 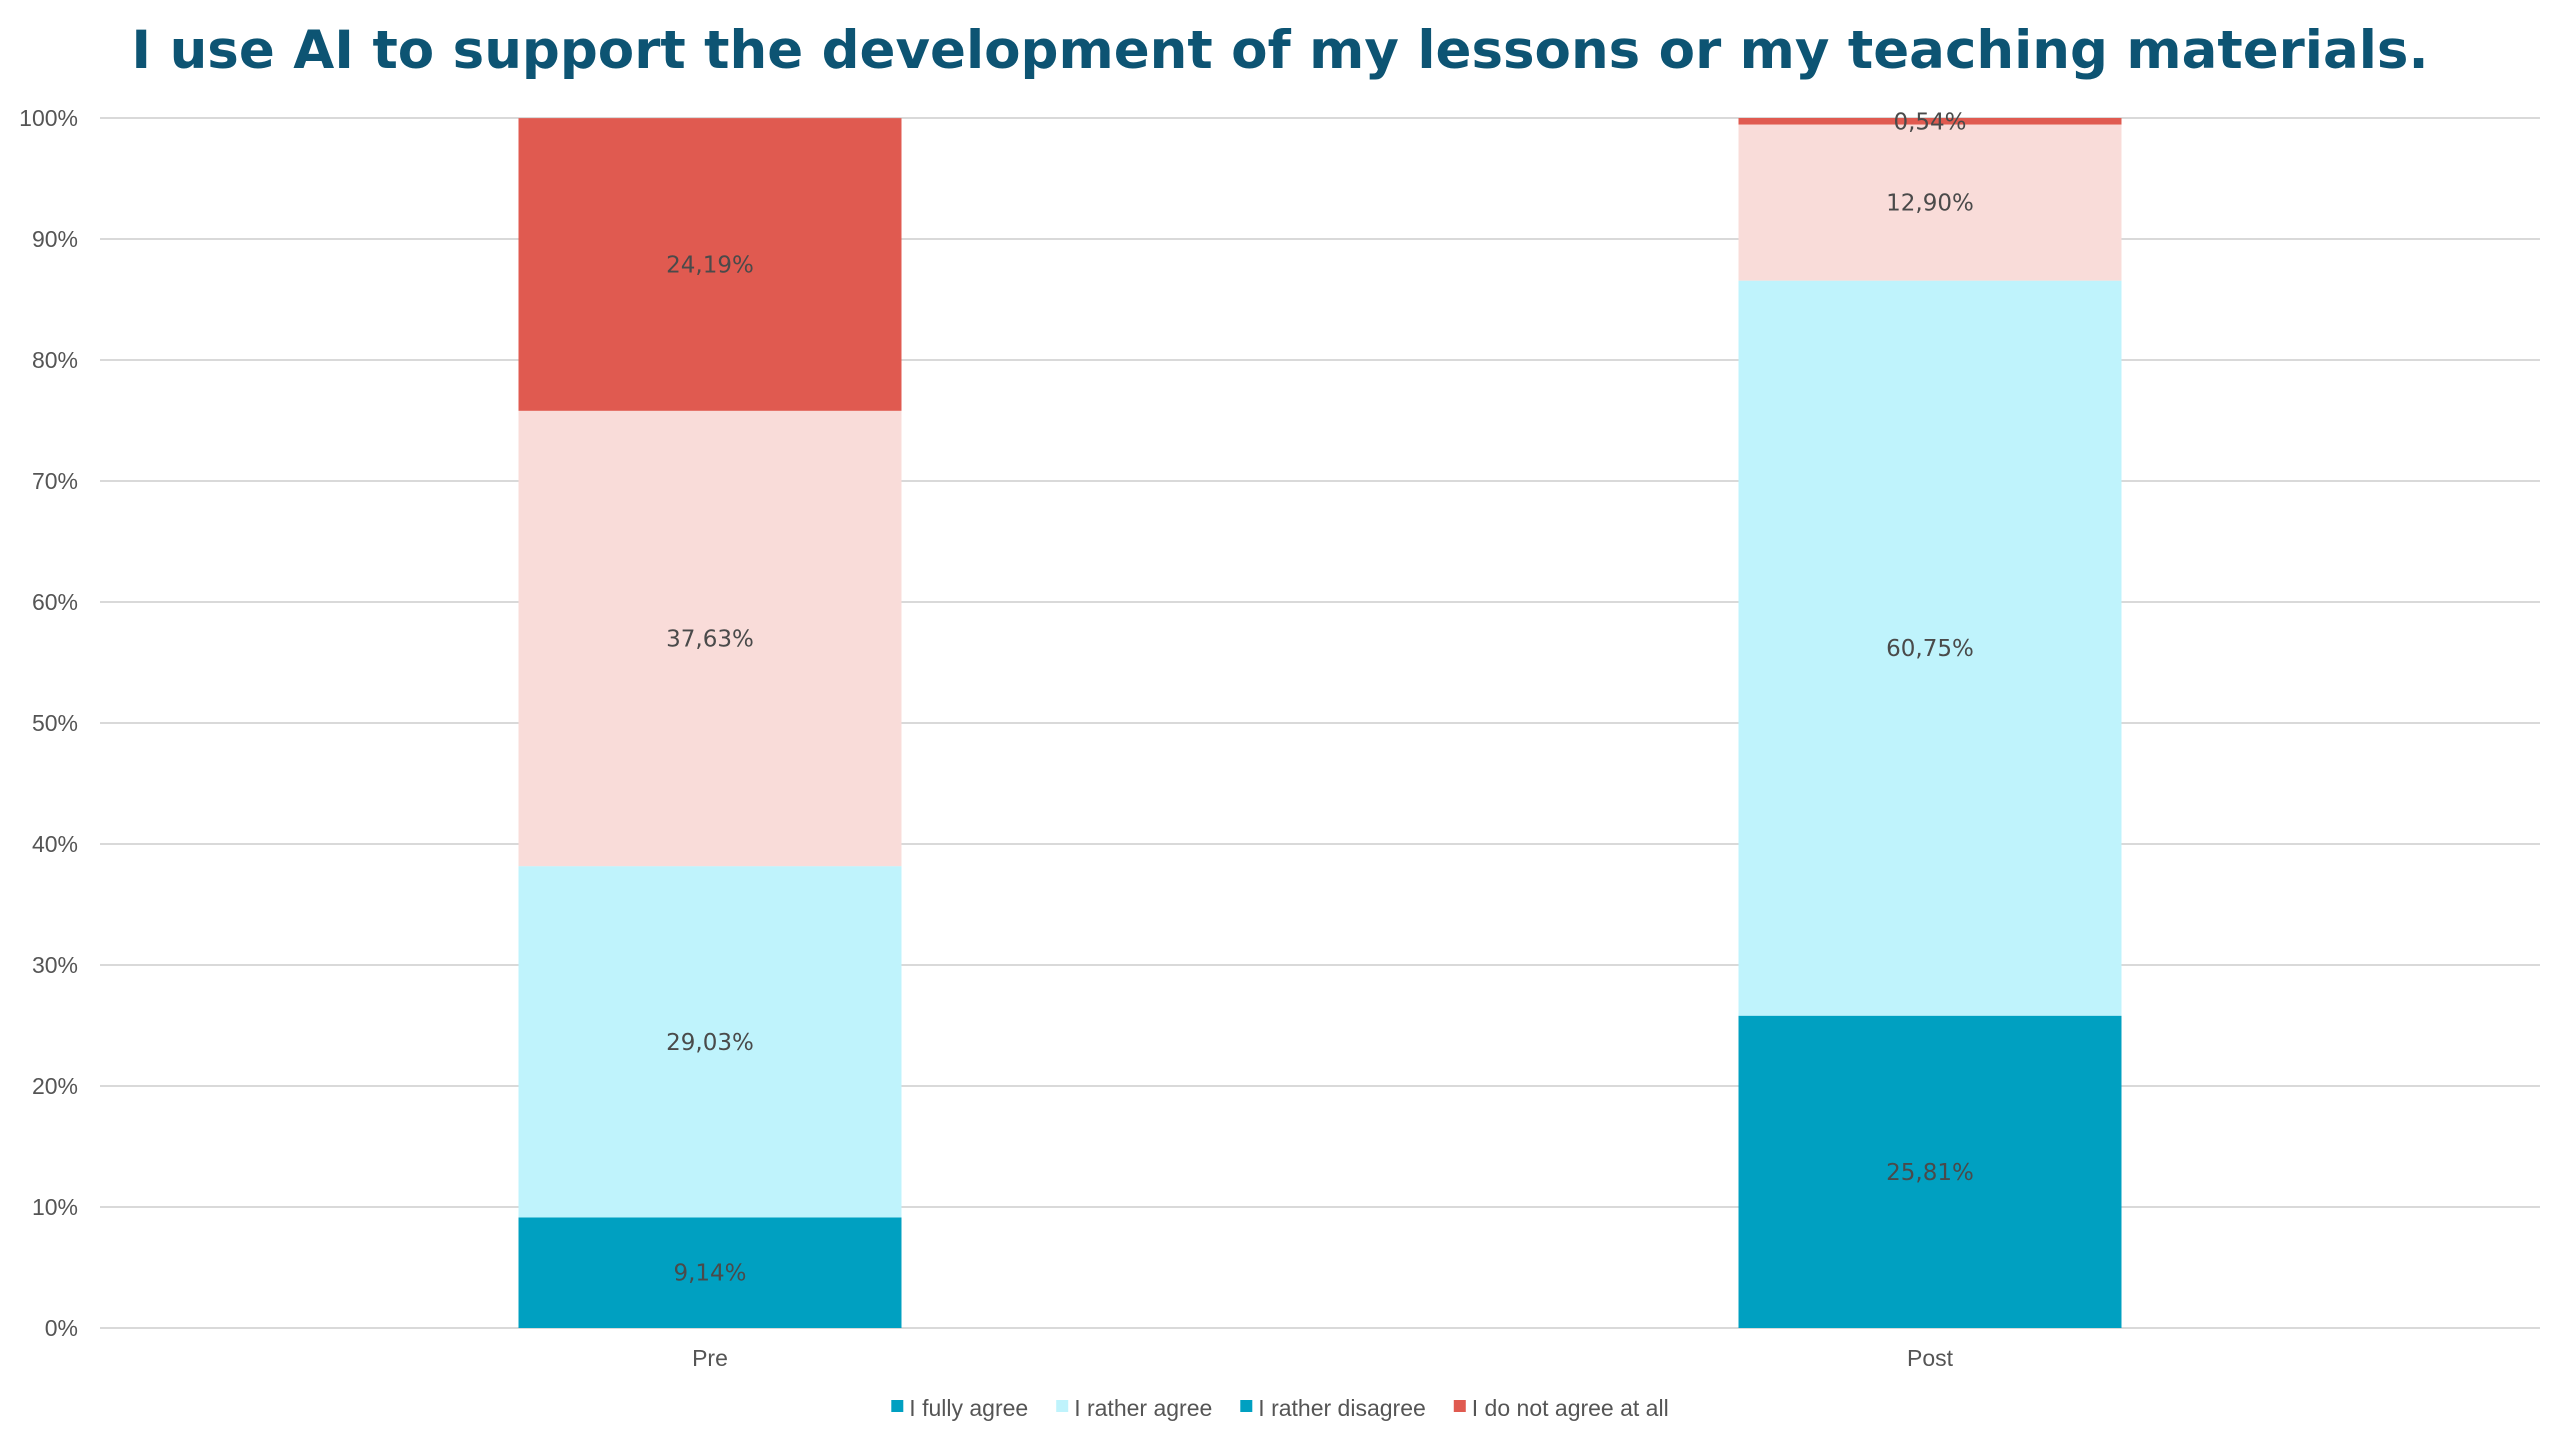 What do you see at coordinates (48, 118) in the screenshot?
I see `y-tick-label: 100%` at bounding box center [48, 118].